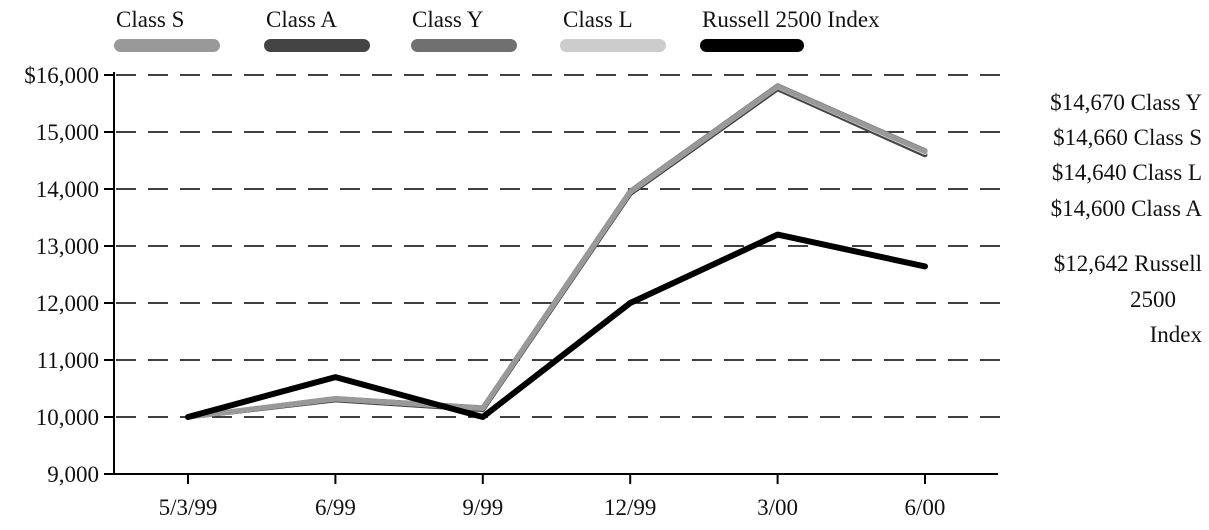  Describe the element at coordinates (791, 19) in the screenshot. I see `legend-label-russell-2500-index: Russell 2500 Index` at that location.